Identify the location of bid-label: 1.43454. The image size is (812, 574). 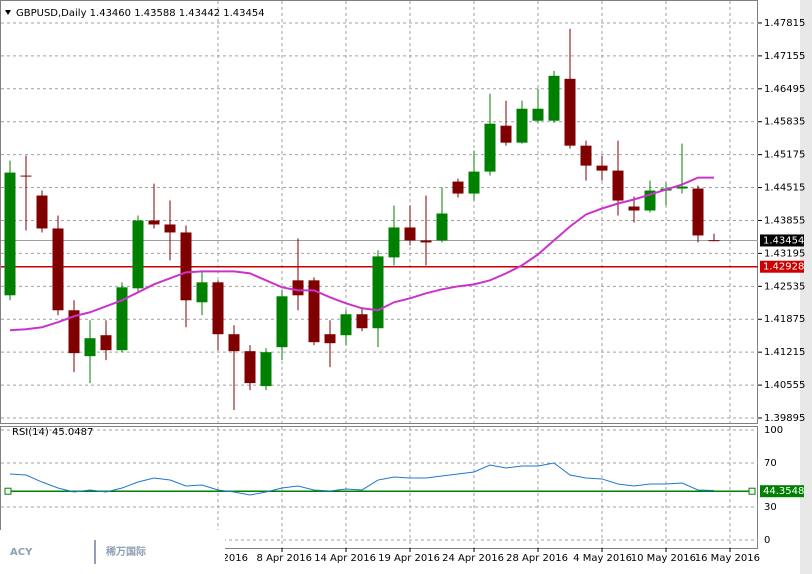
(783, 240).